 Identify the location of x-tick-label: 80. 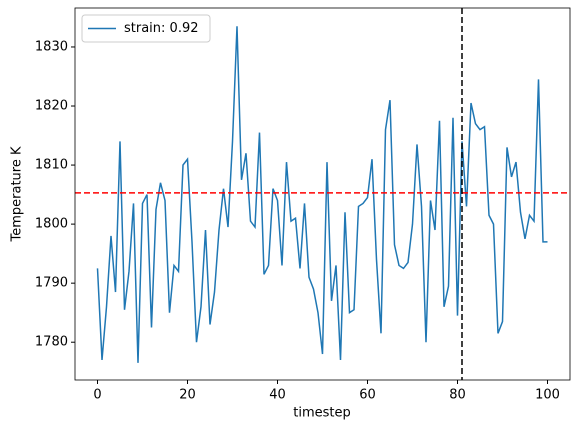
(457, 395).